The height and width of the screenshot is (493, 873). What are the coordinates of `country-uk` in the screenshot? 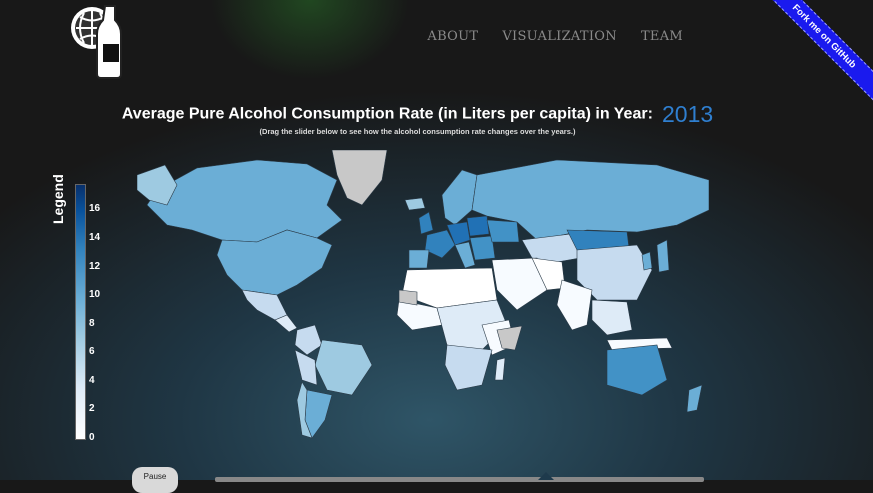 It's located at (426, 223).